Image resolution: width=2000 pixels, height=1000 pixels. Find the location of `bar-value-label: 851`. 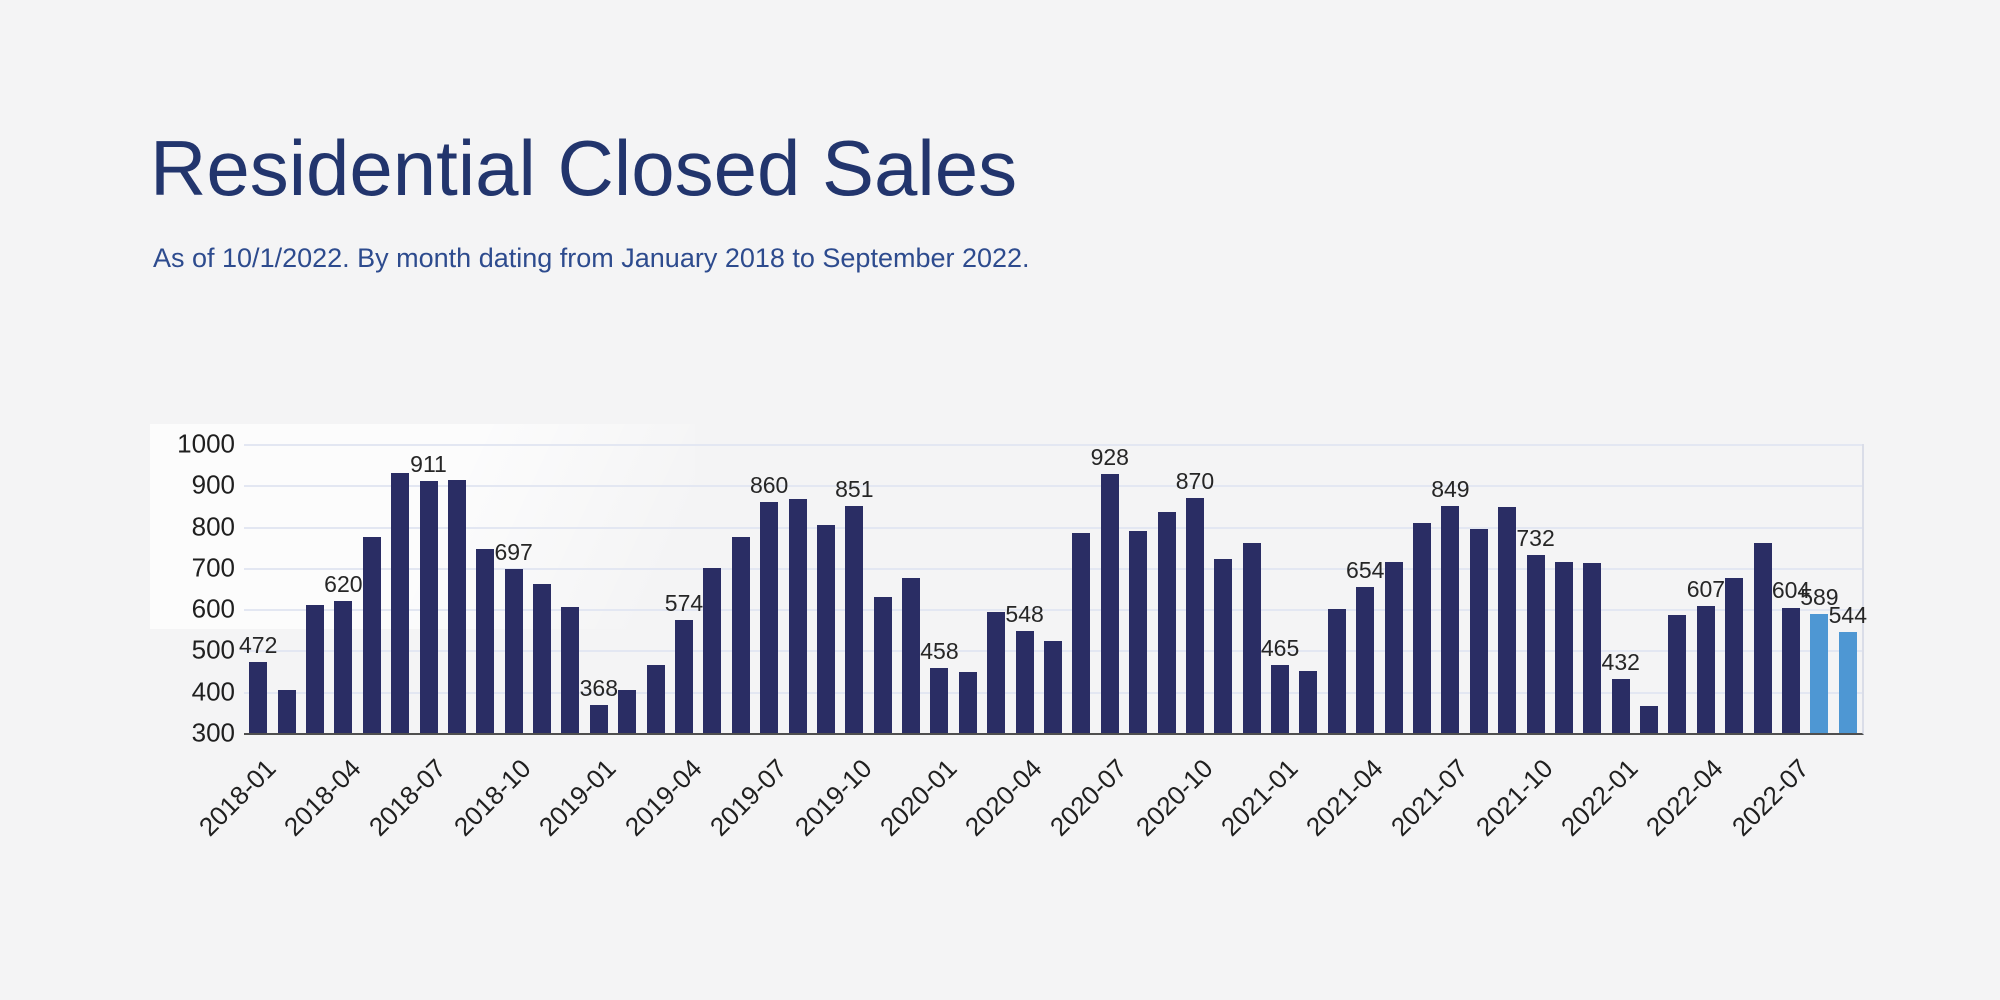

bar-value-label: 851 is located at coordinates (854, 488).